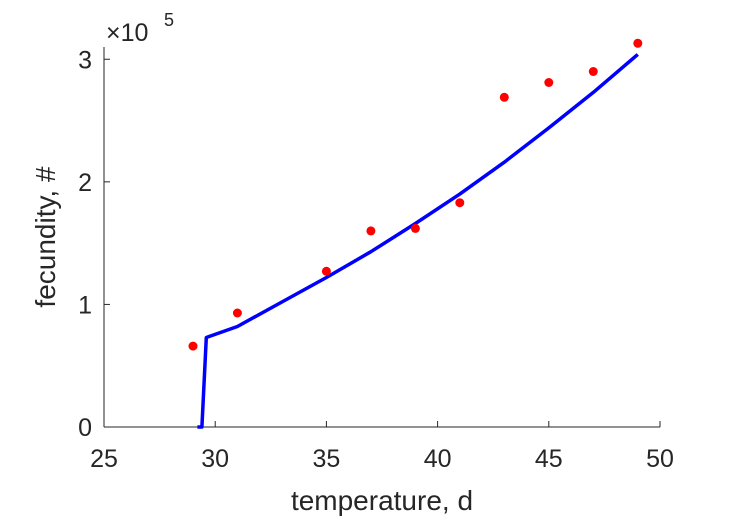 This screenshot has height=521, width=729. Describe the element at coordinates (438, 459) in the screenshot. I see `x-tick-label: 40` at that location.